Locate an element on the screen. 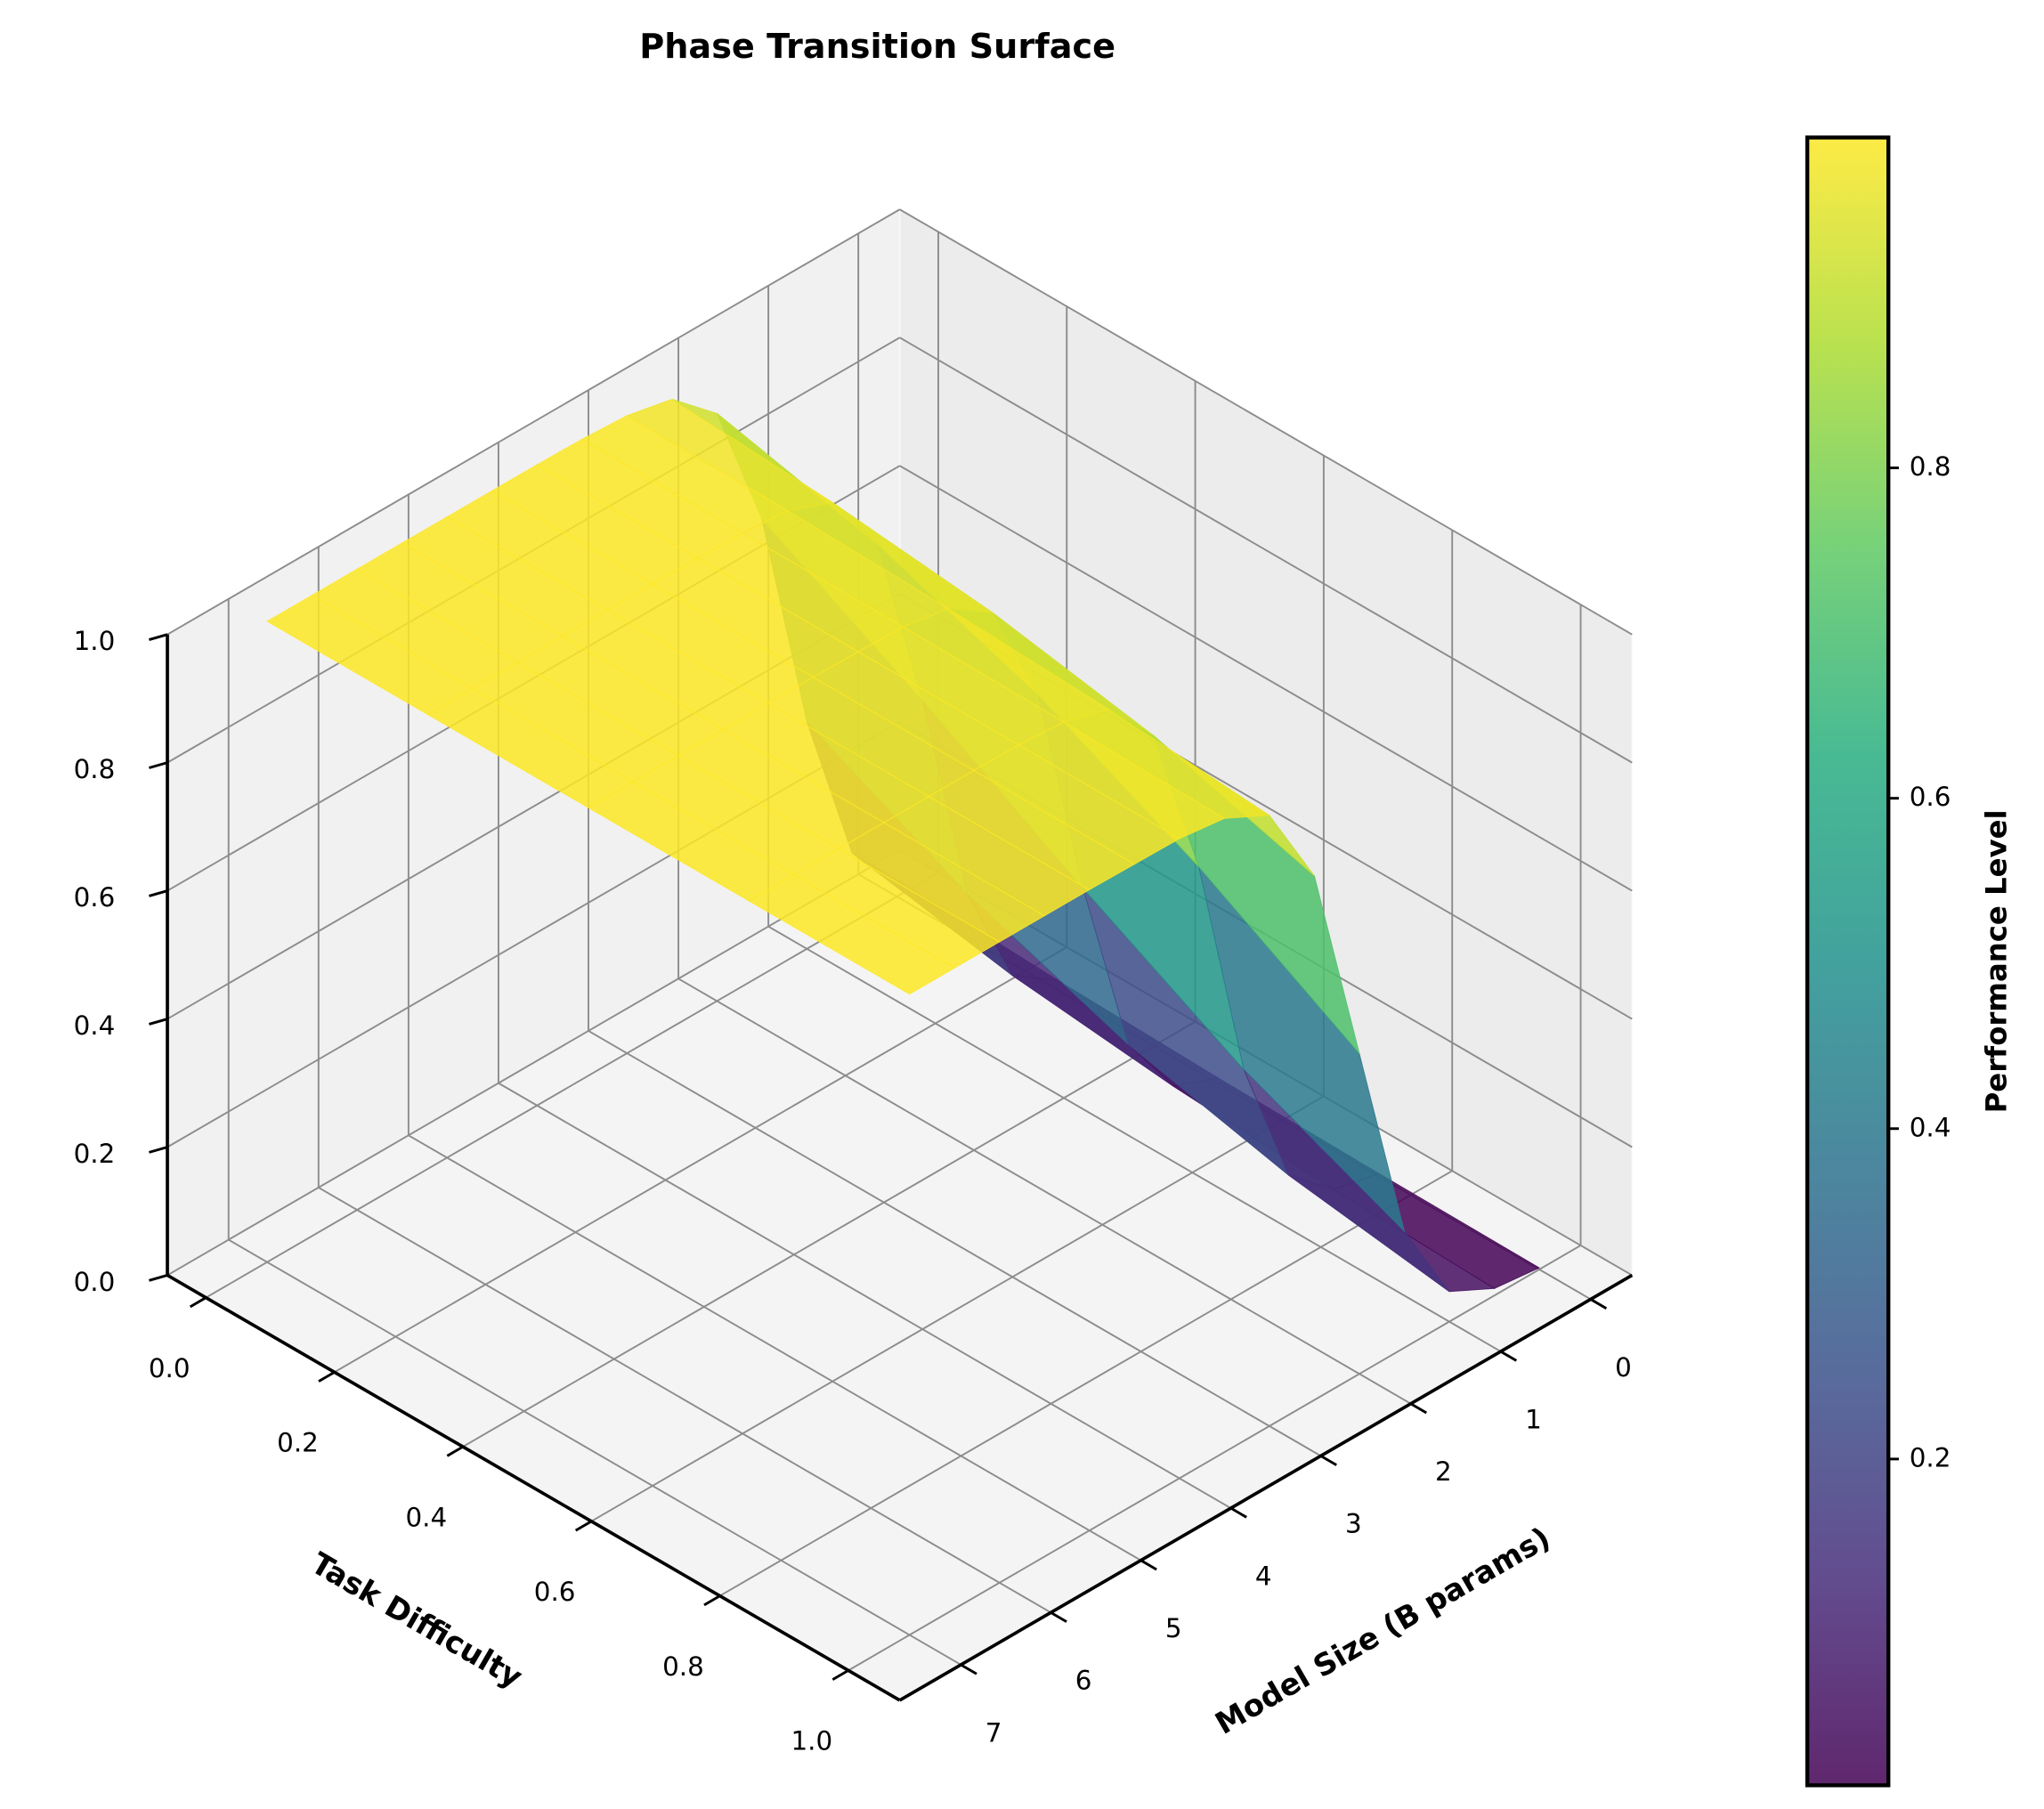 The width and height of the screenshot is (2044, 1809). x-tick-label: 5 is located at coordinates (1174, 1628).